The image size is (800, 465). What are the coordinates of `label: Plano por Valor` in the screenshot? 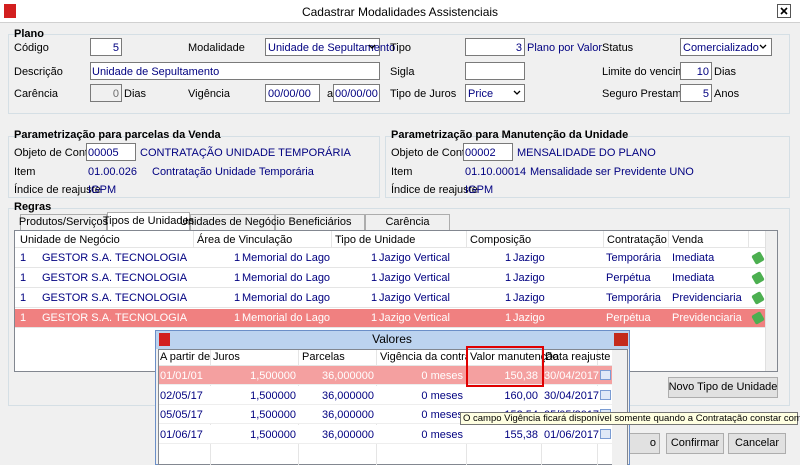 It's located at (565, 48).